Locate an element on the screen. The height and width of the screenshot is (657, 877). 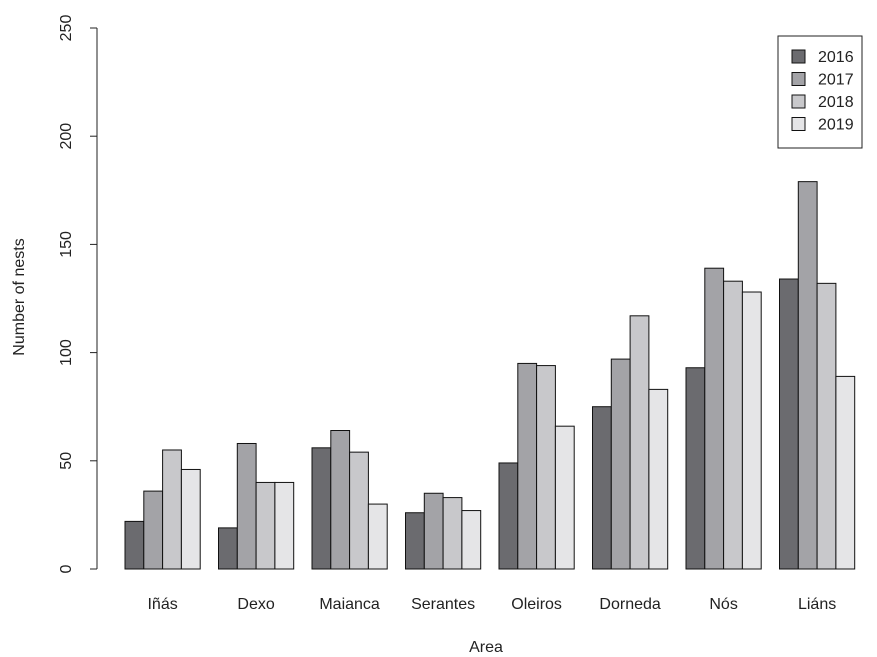
legend-label-2017: 2017 is located at coordinates (836, 80).